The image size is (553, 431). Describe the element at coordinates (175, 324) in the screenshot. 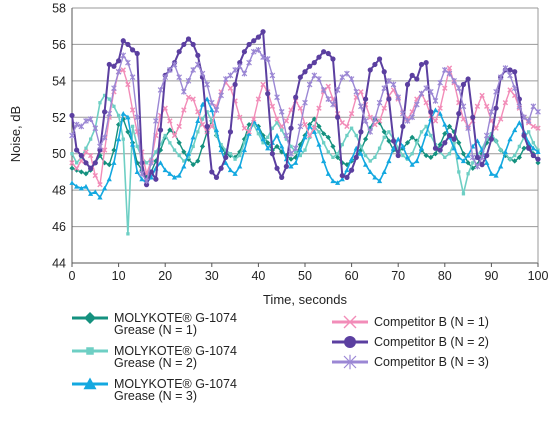

I see `legend-item-g1074-n1: MOLYKOTE® G-1074 Grease (N = 1)` at that location.